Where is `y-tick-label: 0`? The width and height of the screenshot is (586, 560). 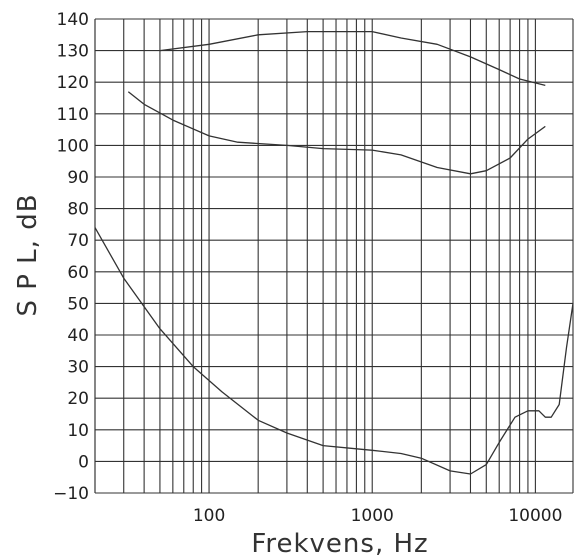
y-tick-label: 0 is located at coordinates (83, 462).